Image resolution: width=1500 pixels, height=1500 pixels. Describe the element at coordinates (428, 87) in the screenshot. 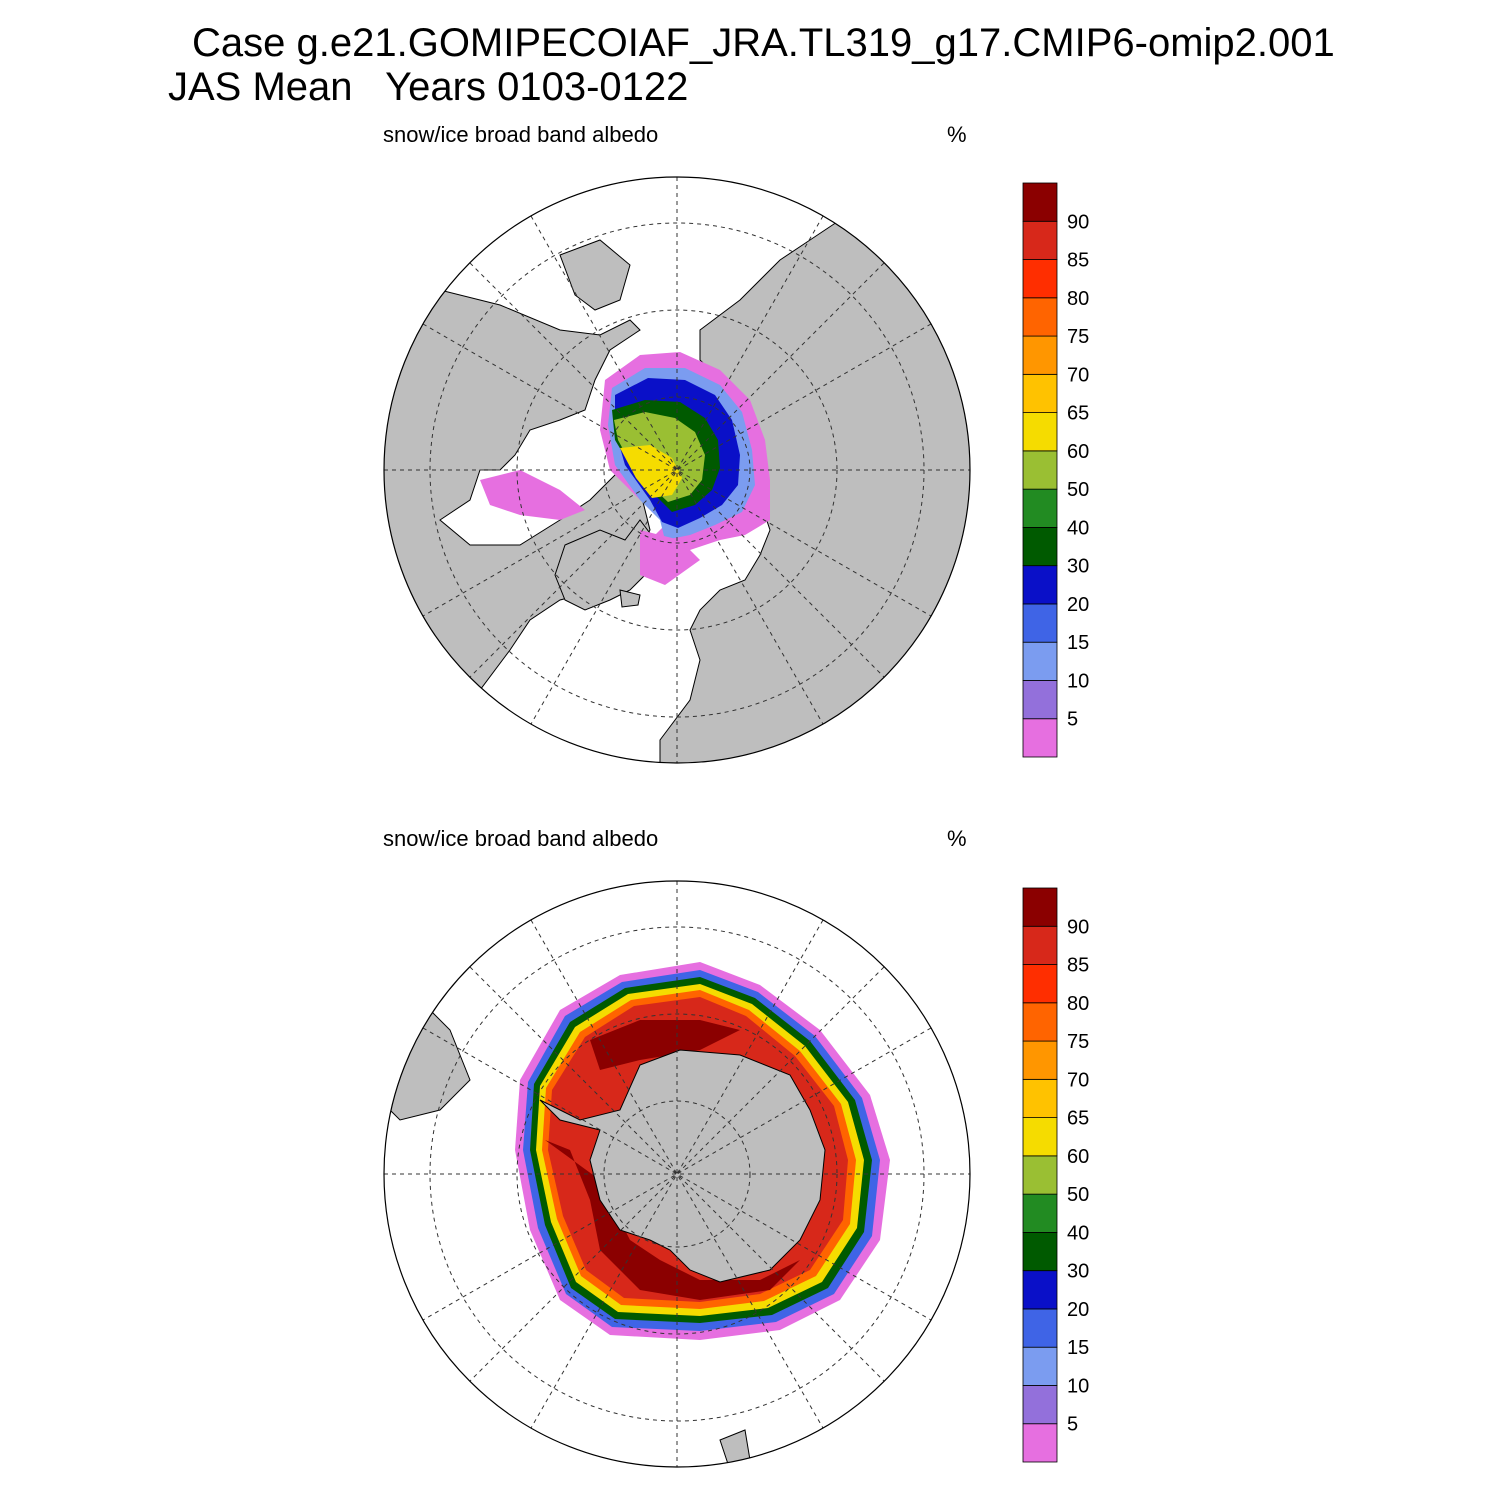

I see `figure-title-line2: JAS Mean Years 0103-0122` at that location.